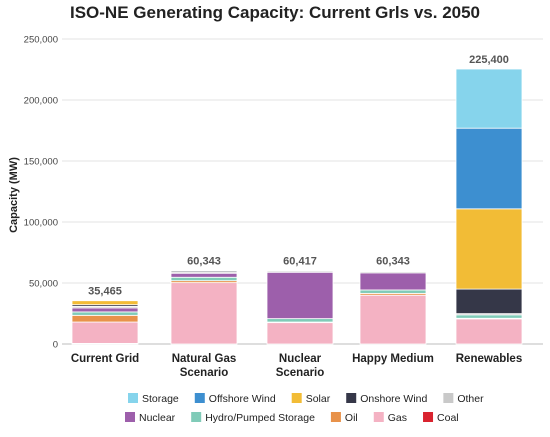 The width and height of the screenshot is (550, 437). What do you see at coordinates (43, 284) in the screenshot?
I see `y-tick-label: 50,000` at bounding box center [43, 284].